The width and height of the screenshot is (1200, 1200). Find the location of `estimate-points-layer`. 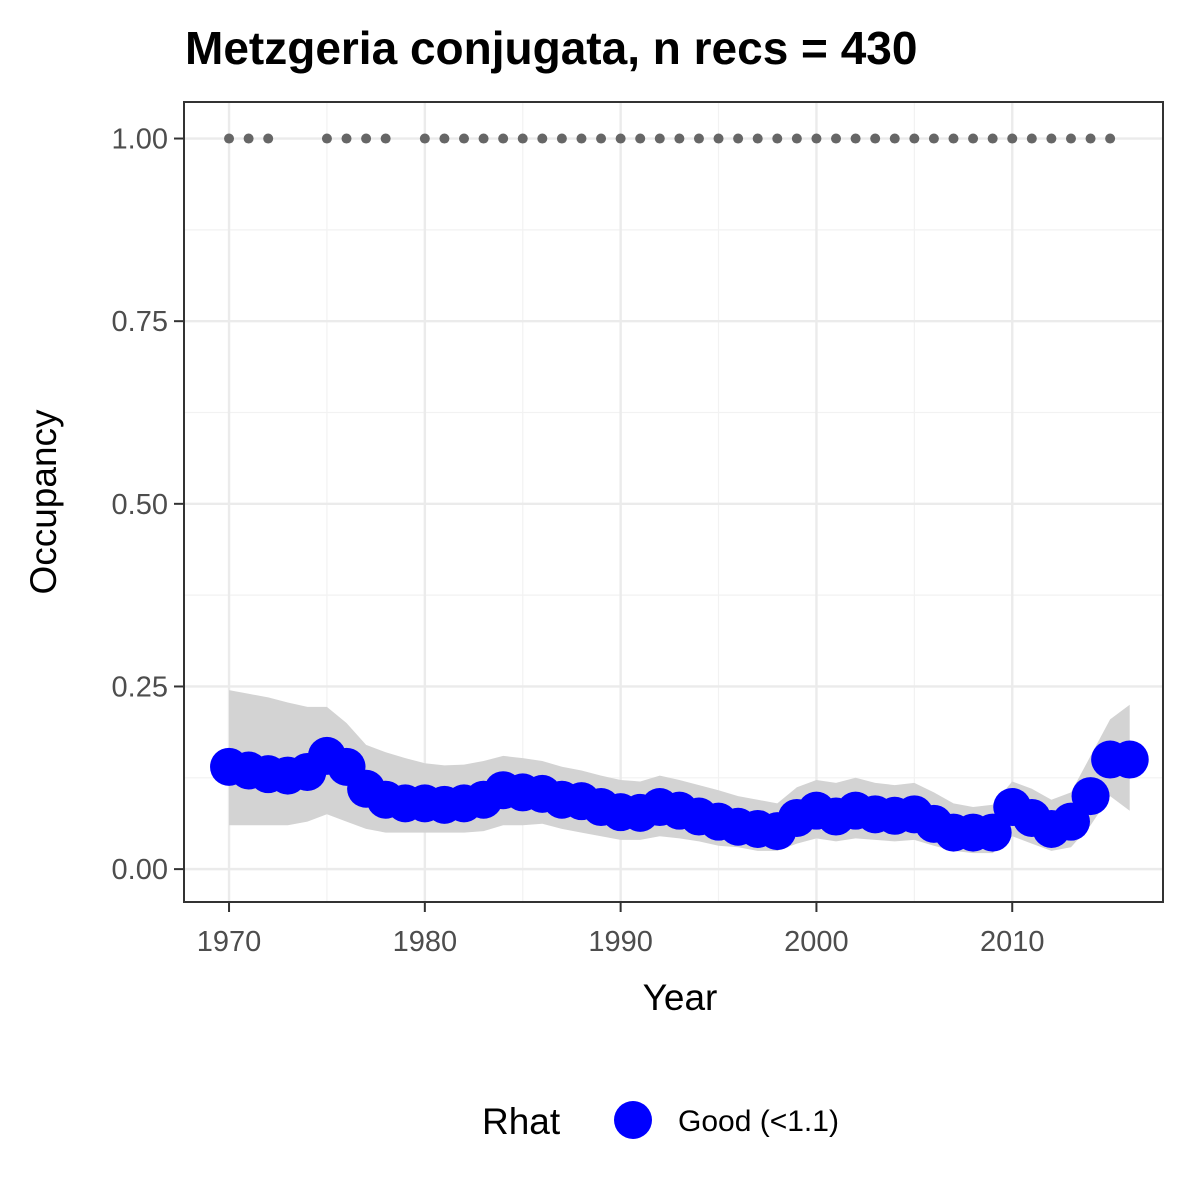

estimate-points-layer is located at coordinates (679, 794).